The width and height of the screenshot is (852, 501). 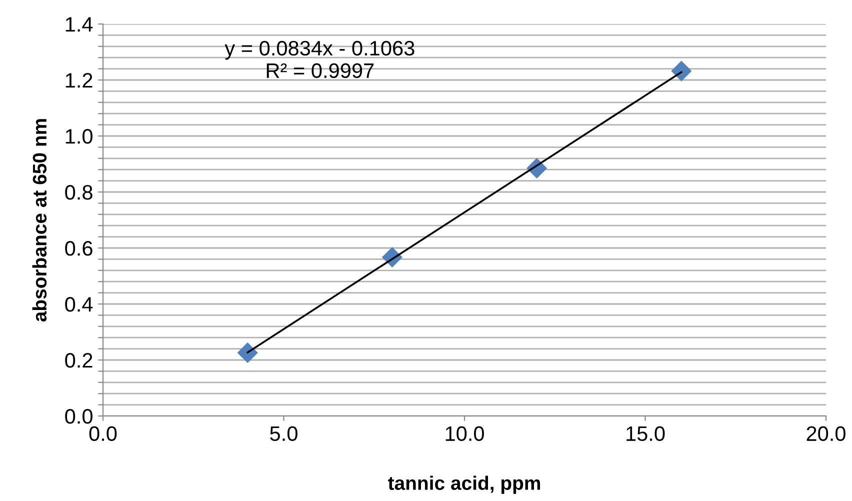 I want to click on x-tick-label: 20.0, so click(x=826, y=434).